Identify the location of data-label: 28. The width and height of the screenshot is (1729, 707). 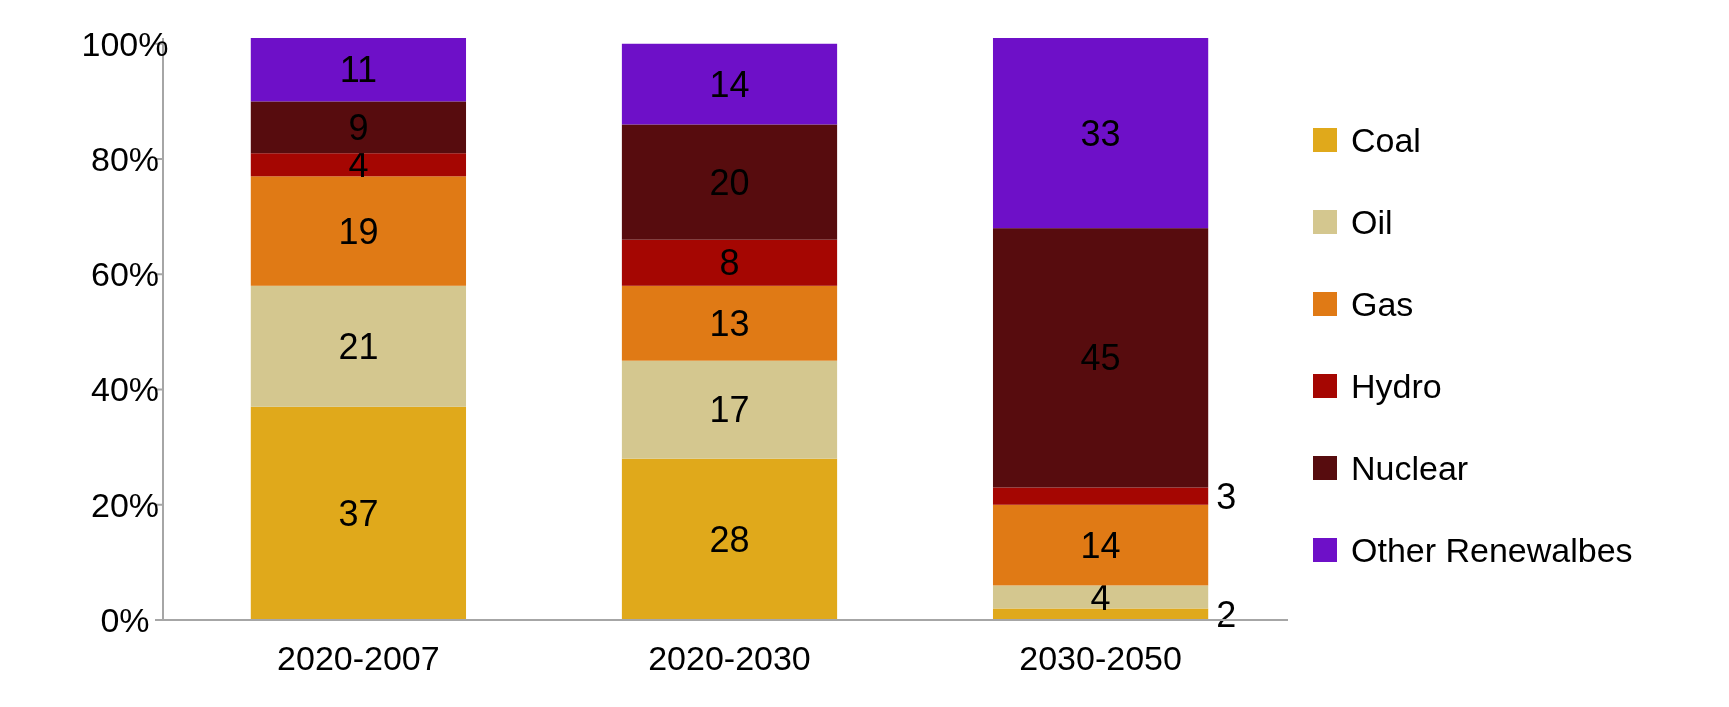
(729, 539).